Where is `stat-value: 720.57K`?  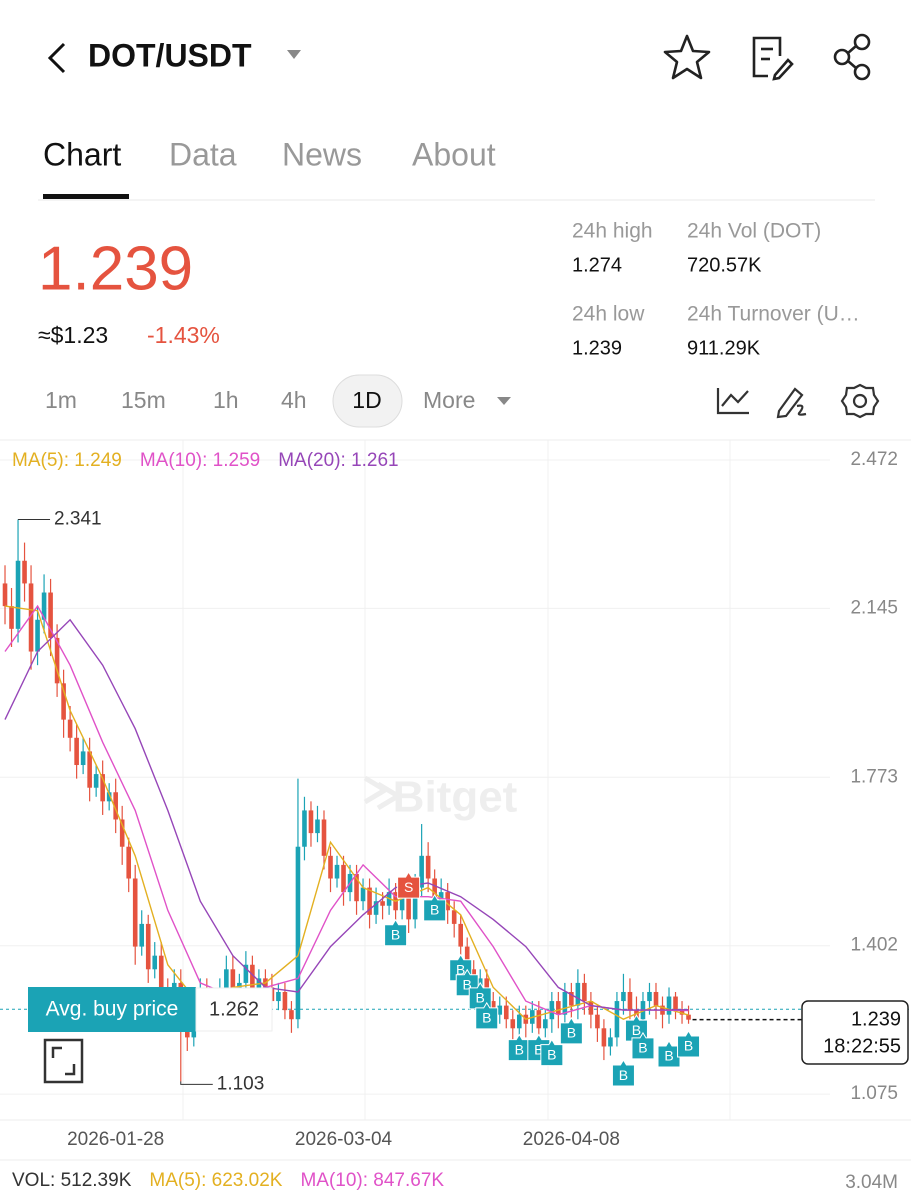
stat-value: 720.57K is located at coordinates (724, 265).